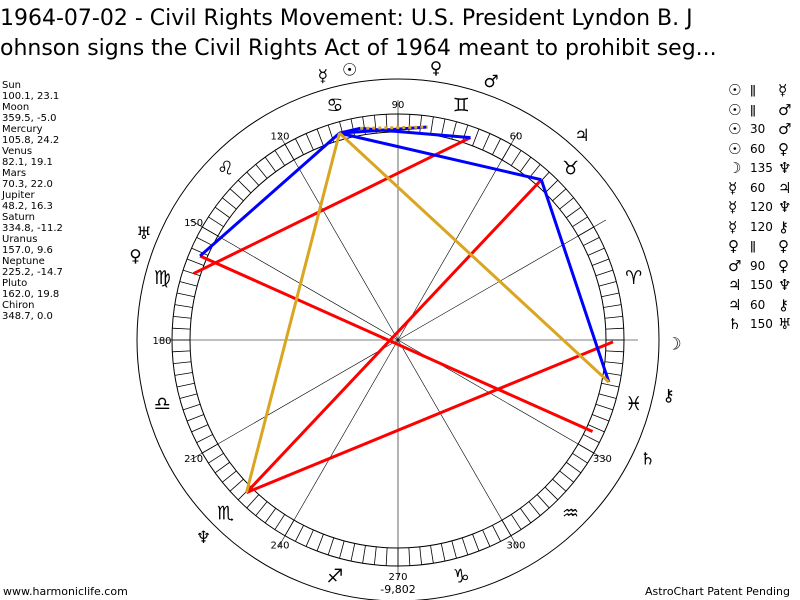 This screenshot has width=800, height=600. What do you see at coordinates (461, 105) in the screenshot?
I see `zodiac-gemini-icon: ♊` at bounding box center [461, 105].